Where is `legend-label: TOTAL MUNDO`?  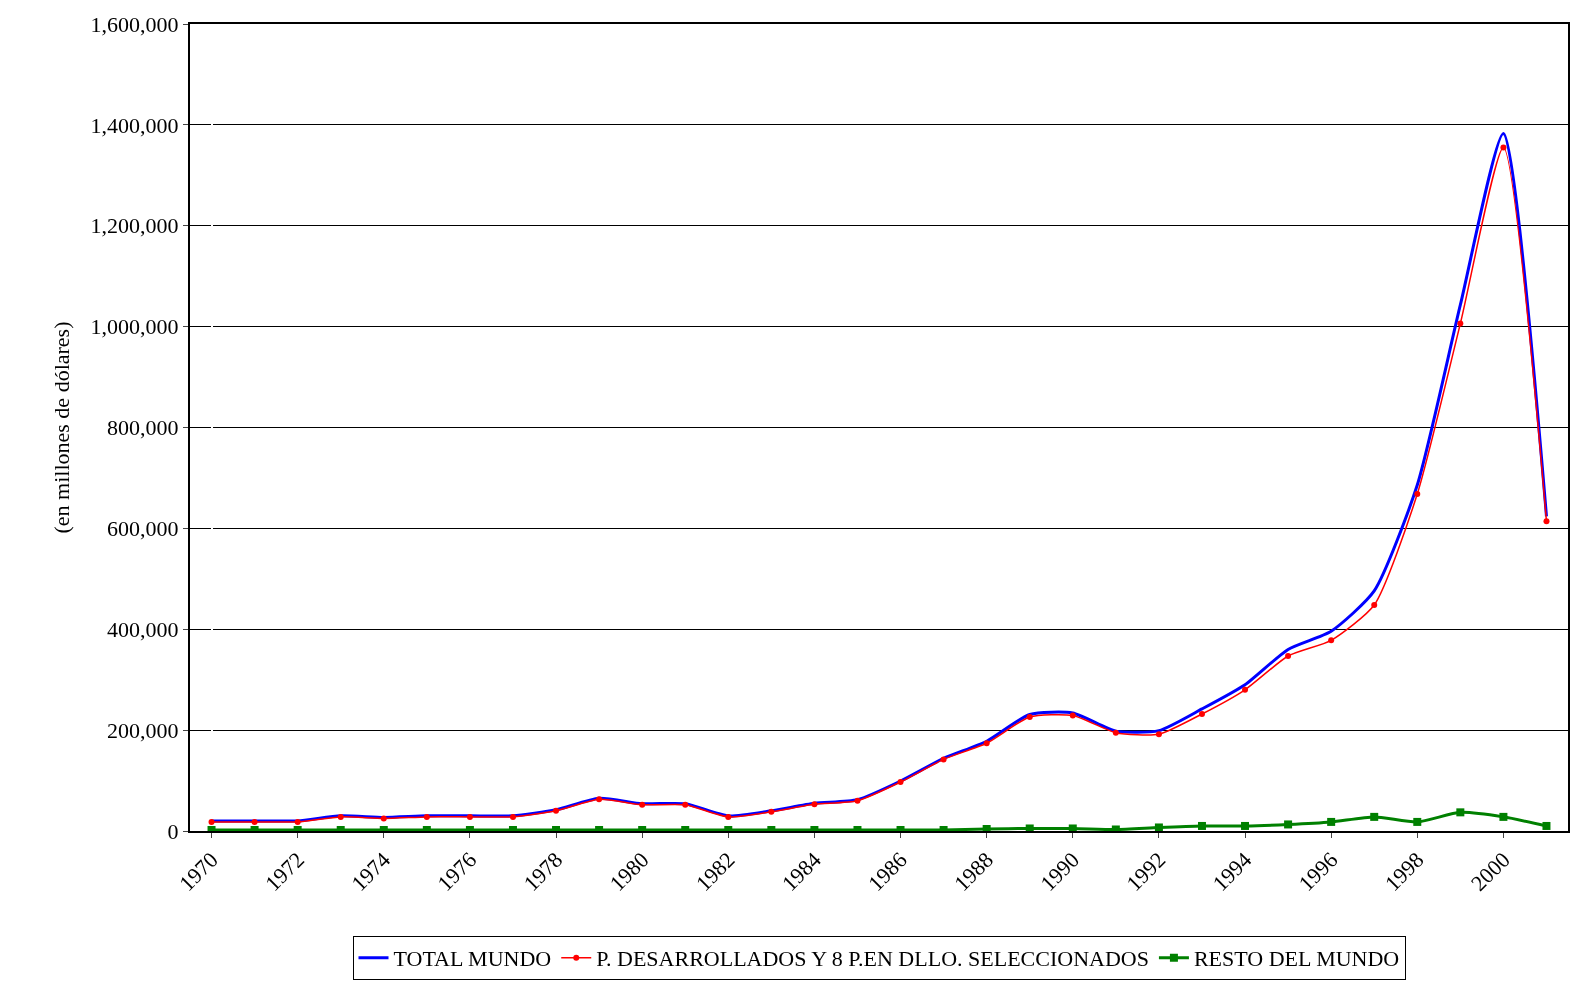 legend-label: TOTAL MUNDO is located at coordinates (472, 959).